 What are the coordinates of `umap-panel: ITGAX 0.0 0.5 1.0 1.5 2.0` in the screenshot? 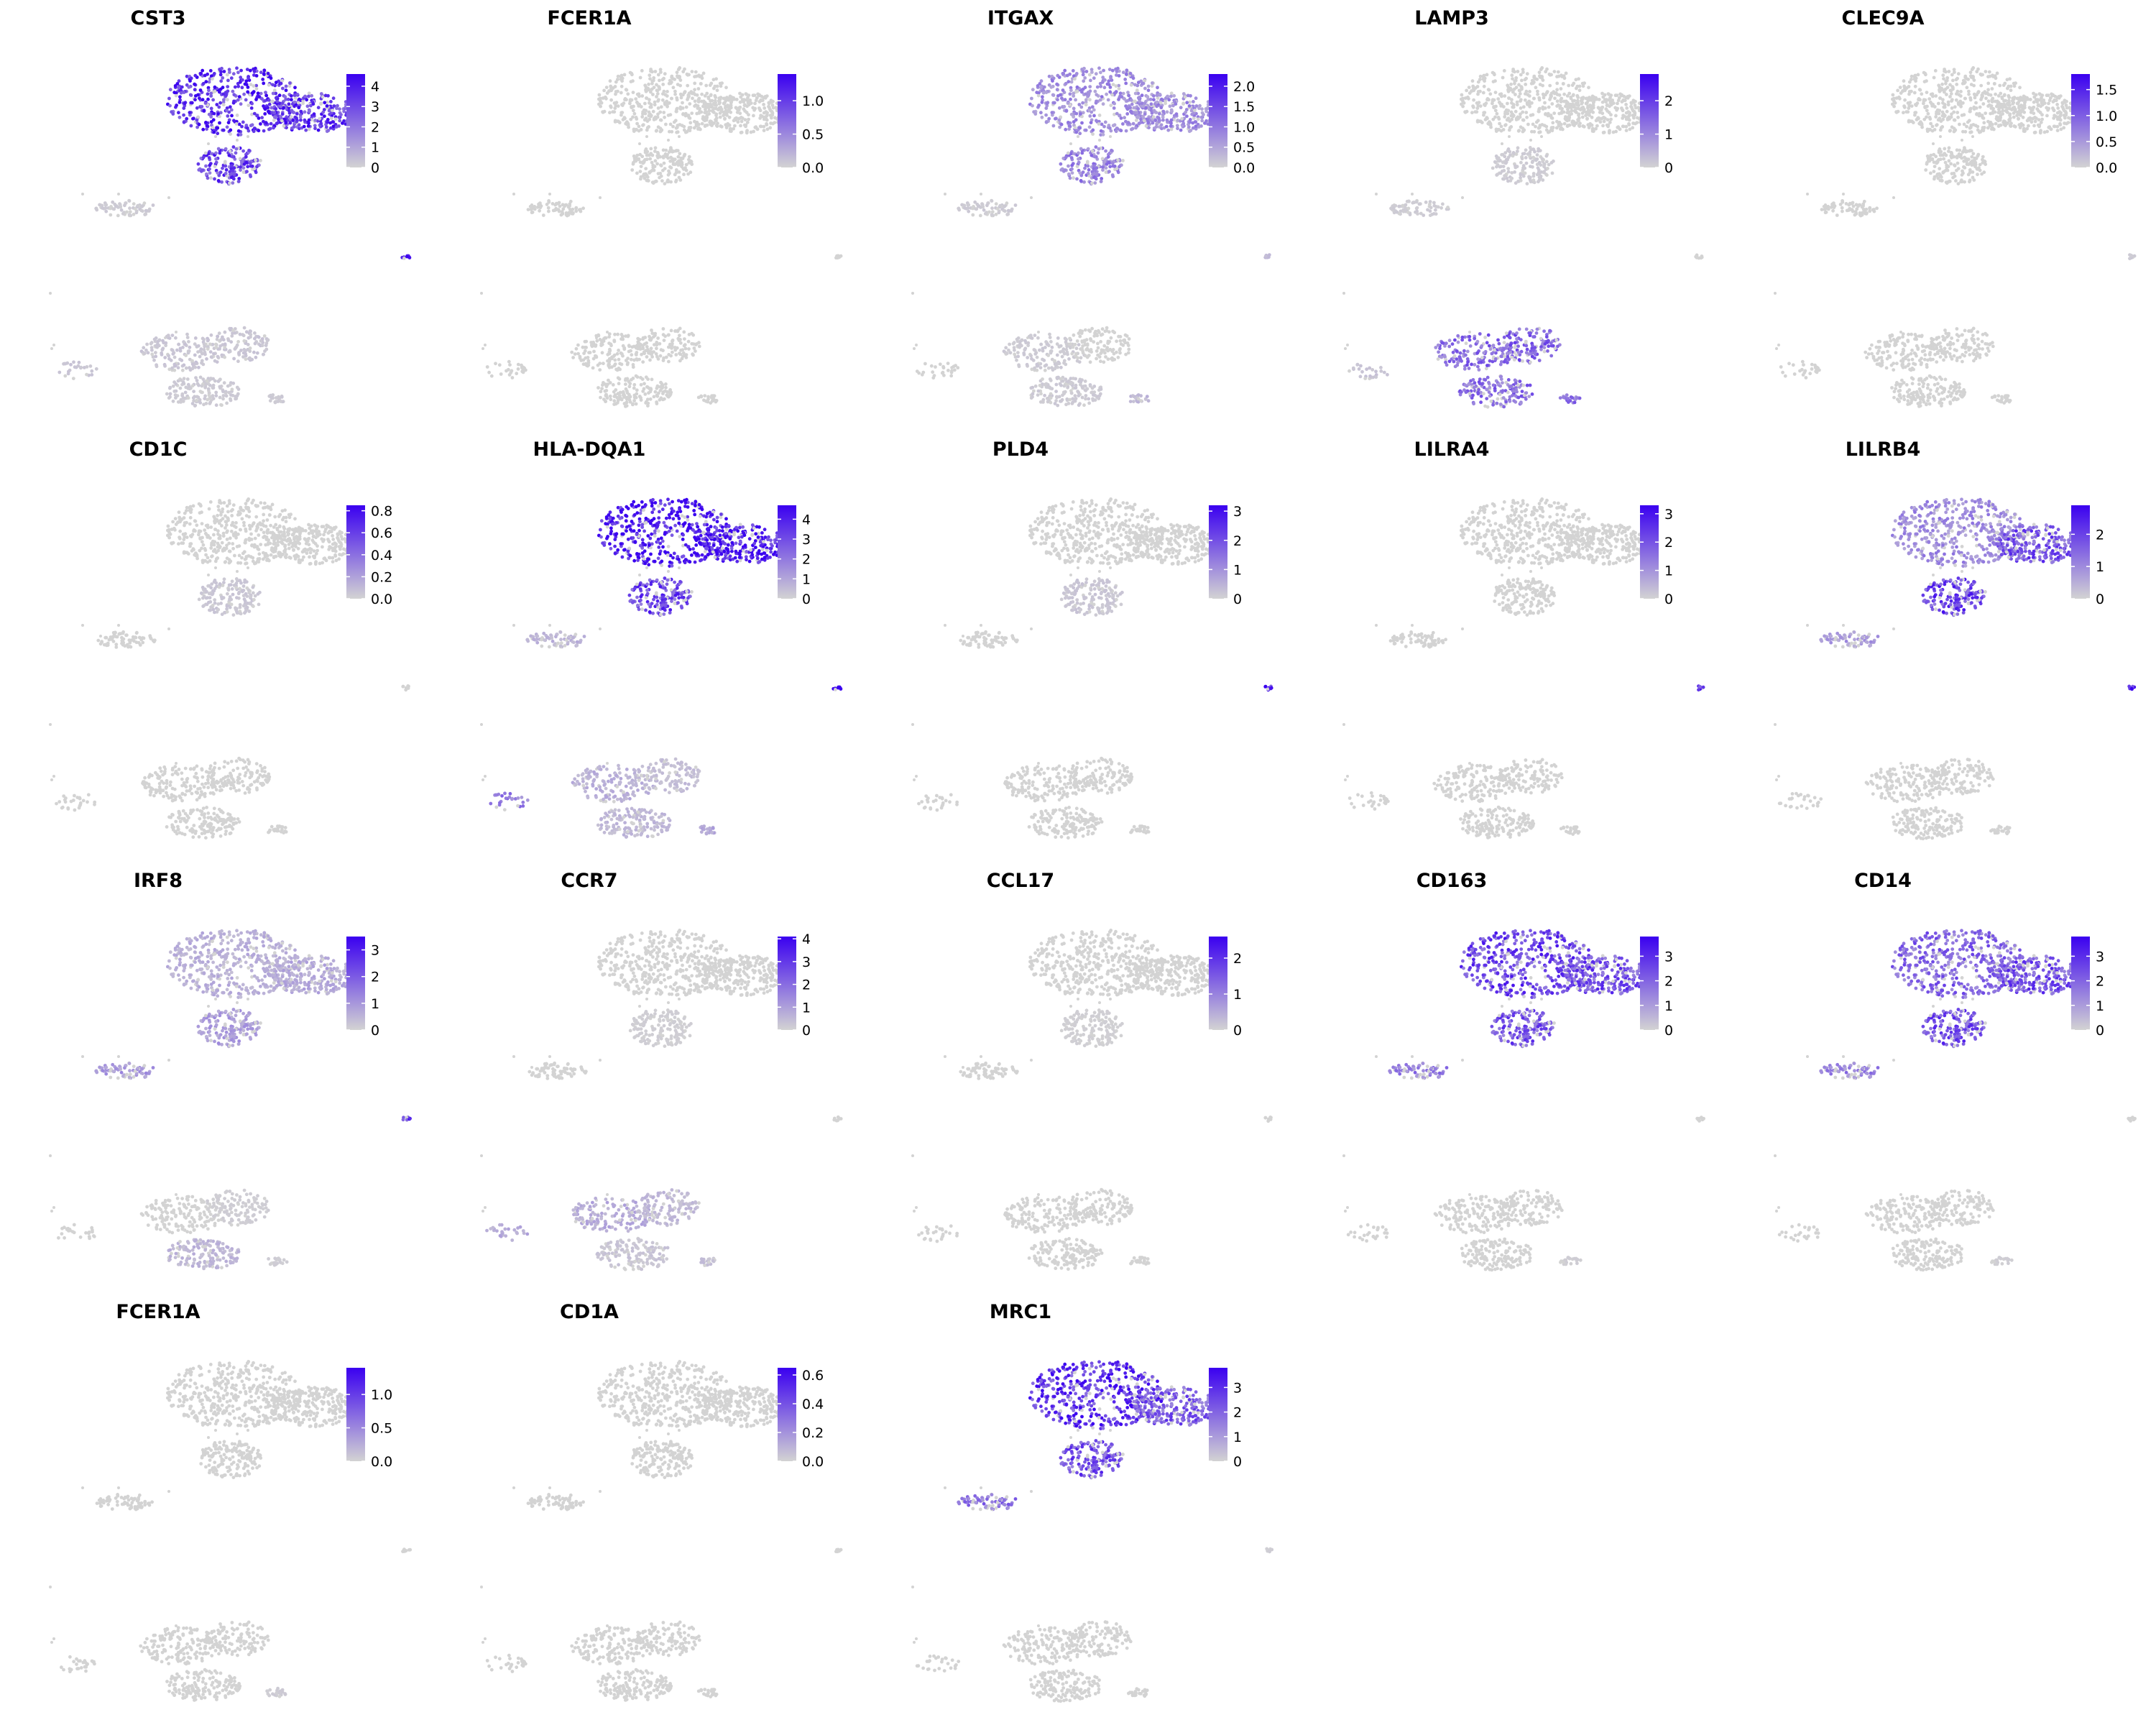 It's located at (1078, 215).